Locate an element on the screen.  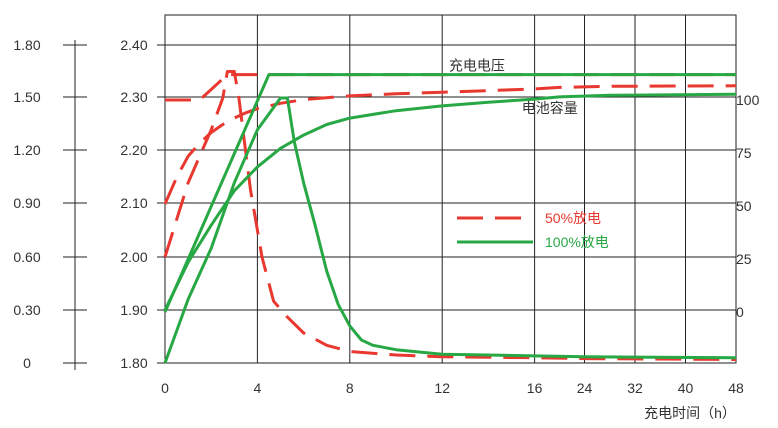
left-axis-1-tick-label: 1.20 is located at coordinates (26, 150).